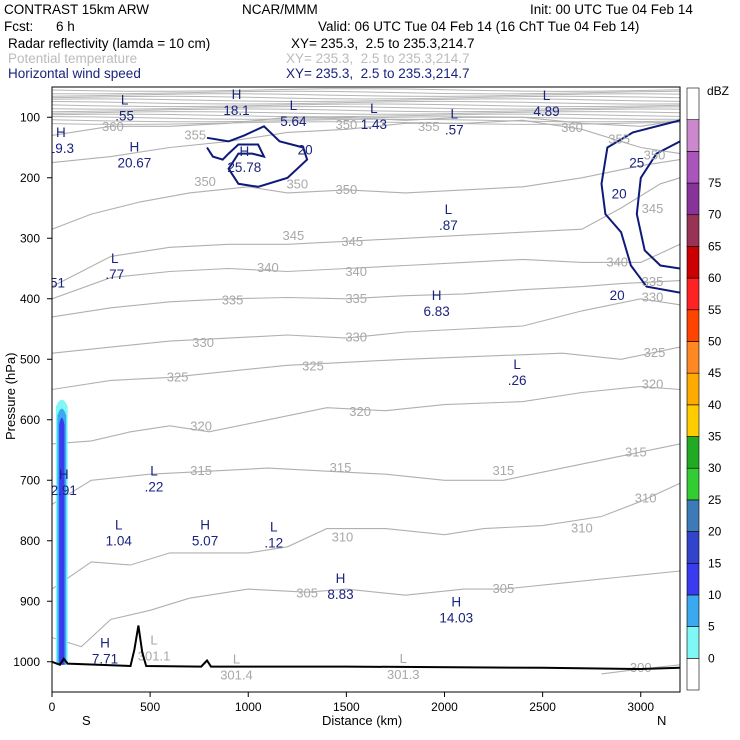  Describe the element at coordinates (718, 91) in the screenshot. I see `colorbar-unit: dBZ` at that location.